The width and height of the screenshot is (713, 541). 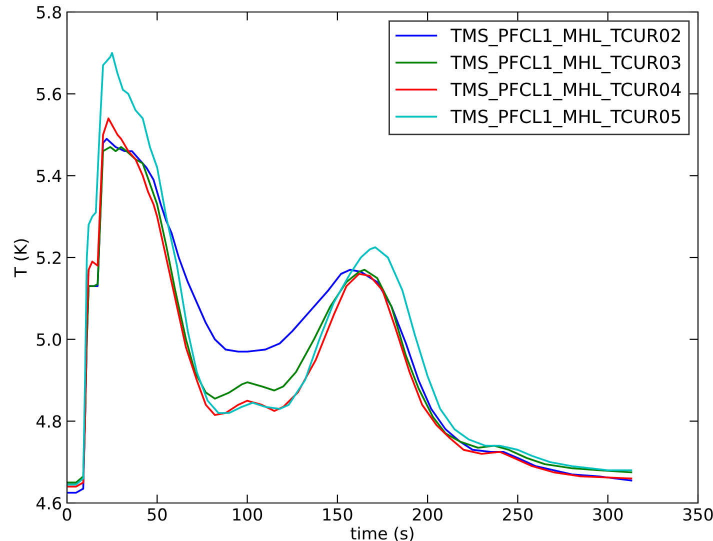 I want to click on x-tick-label: 0, so click(x=67, y=514).